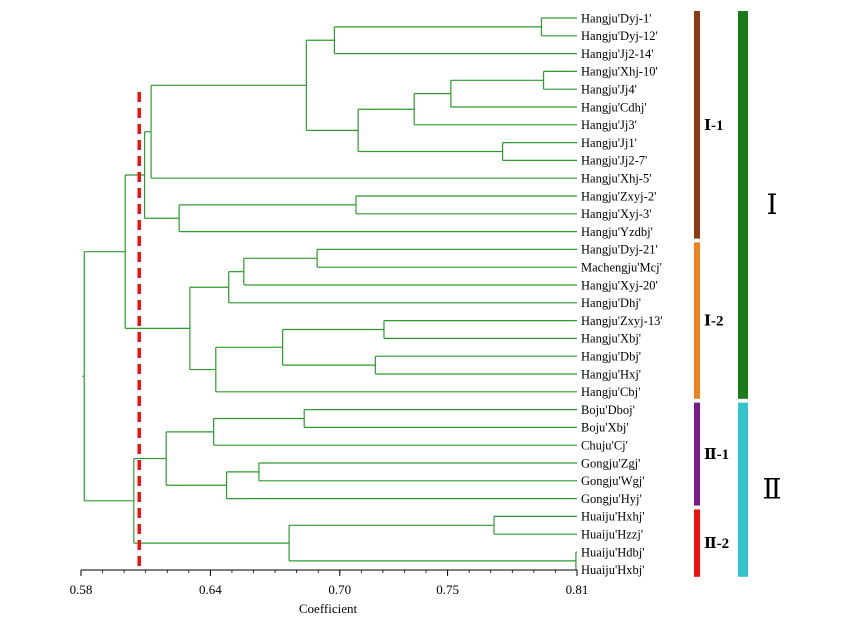 This screenshot has width=850, height=628. I want to click on leaf-label: Hangju'Yzdbj', so click(617, 232).